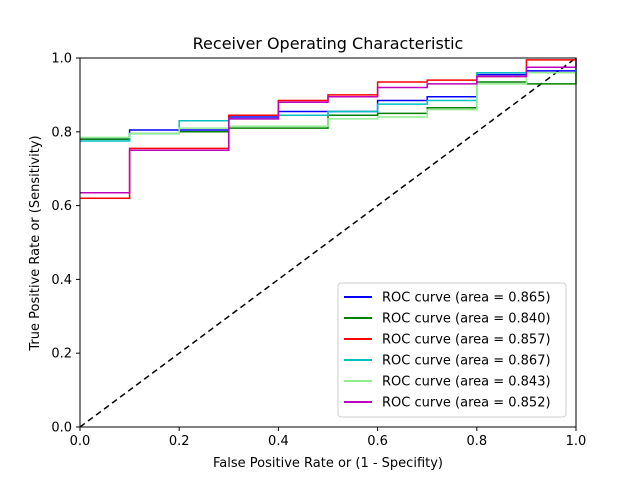 The width and height of the screenshot is (640, 480). What do you see at coordinates (35, 243) in the screenshot?
I see `y-axis-label: True Positive Rate or (Sensitivity)` at bounding box center [35, 243].